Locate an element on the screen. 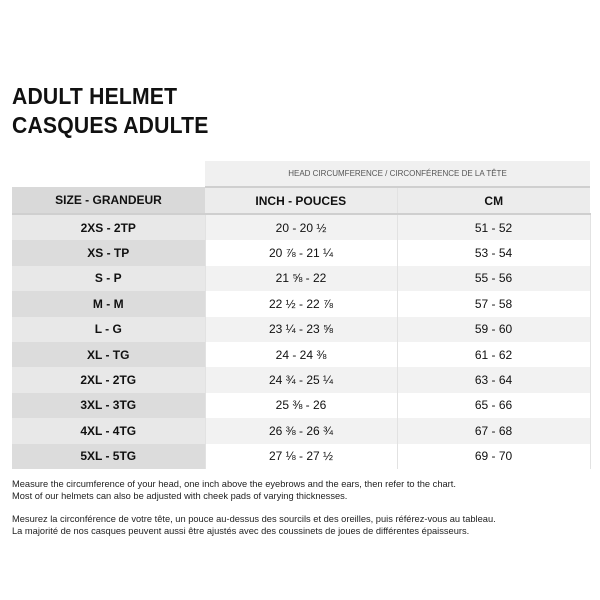 This screenshot has width=600, height=600. cm-cell: 53 - 54 is located at coordinates (494, 253).